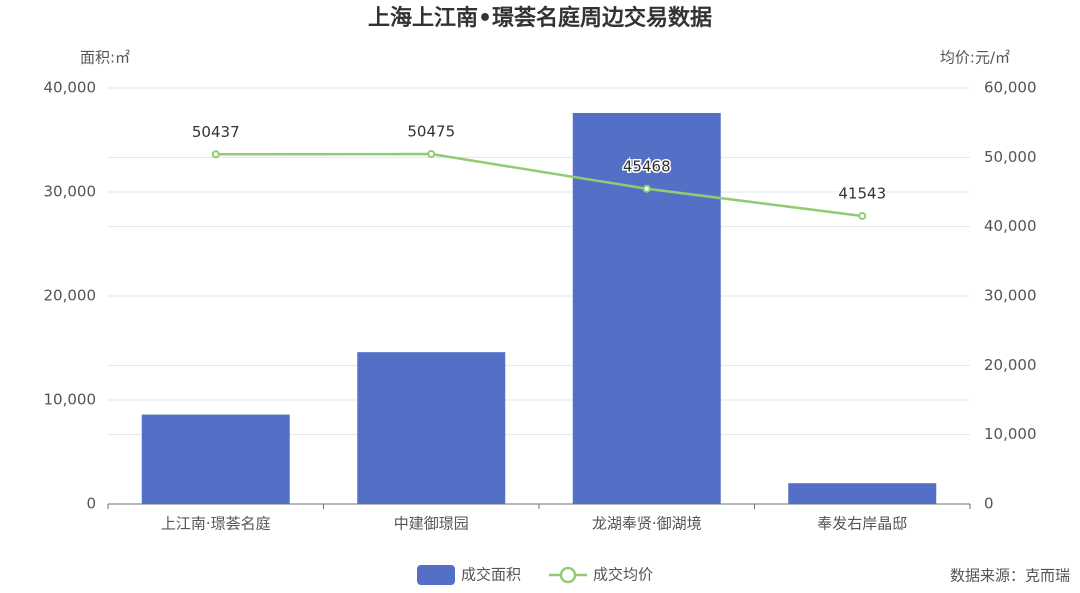 The width and height of the screenshot is (1080, 593). Describe the element at coordinates (1010, 434) in the screenshot. I see `y2-tick-label: 10,000` at that location.